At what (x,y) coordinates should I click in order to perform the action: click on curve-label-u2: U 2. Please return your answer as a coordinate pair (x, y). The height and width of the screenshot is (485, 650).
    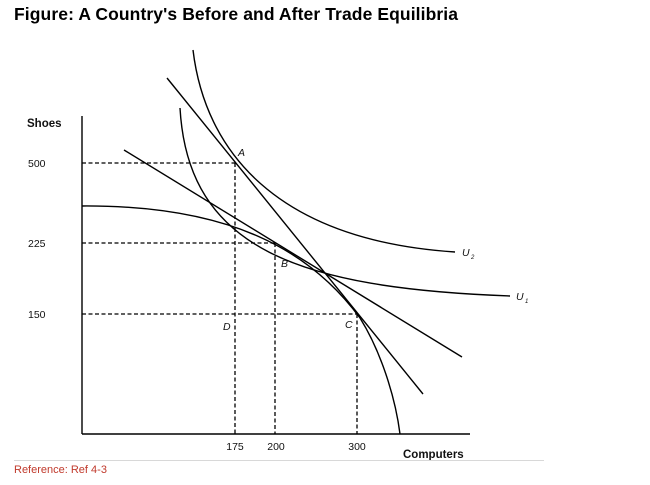
    Looking at the image, I should click on (468, 254).